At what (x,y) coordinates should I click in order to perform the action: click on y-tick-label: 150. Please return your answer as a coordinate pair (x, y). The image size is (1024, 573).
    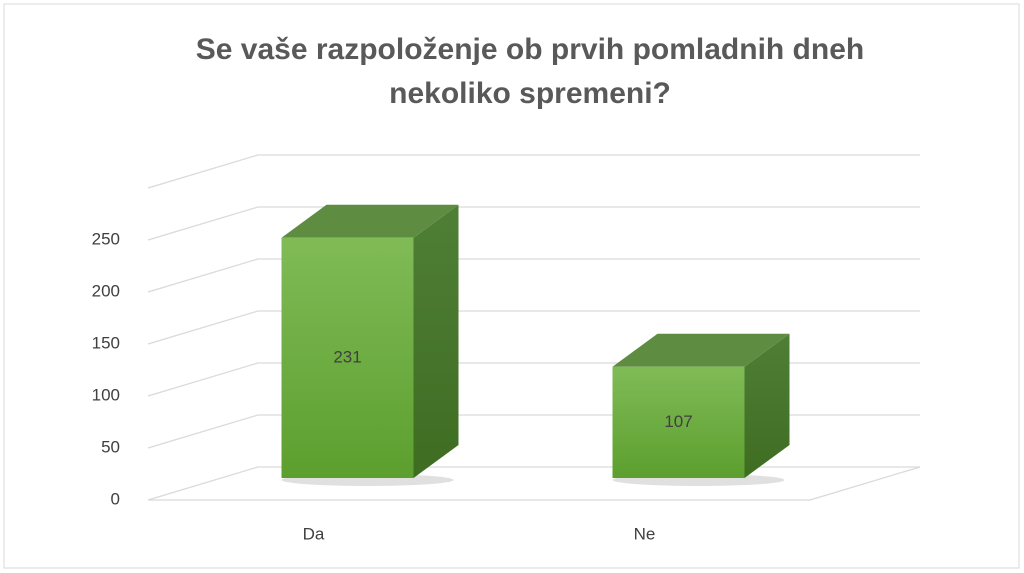
    Looking at the image, I should click on (106, 342).